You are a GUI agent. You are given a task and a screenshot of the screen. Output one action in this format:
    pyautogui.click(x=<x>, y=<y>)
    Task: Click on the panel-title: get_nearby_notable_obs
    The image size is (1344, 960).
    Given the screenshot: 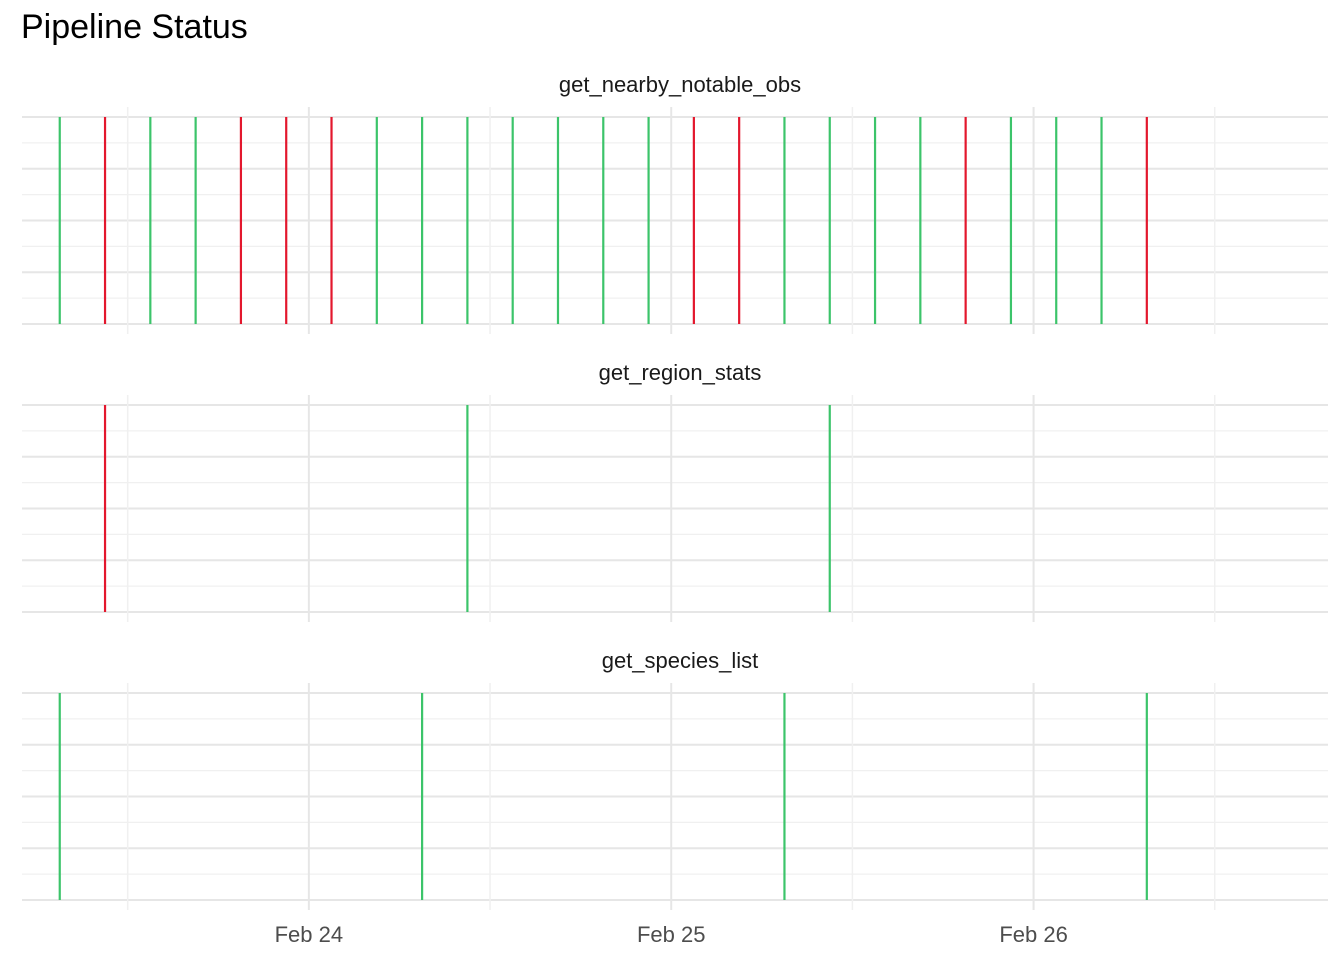 What is the action you would take?
    pyautogui.click(x=680, y=84)
    